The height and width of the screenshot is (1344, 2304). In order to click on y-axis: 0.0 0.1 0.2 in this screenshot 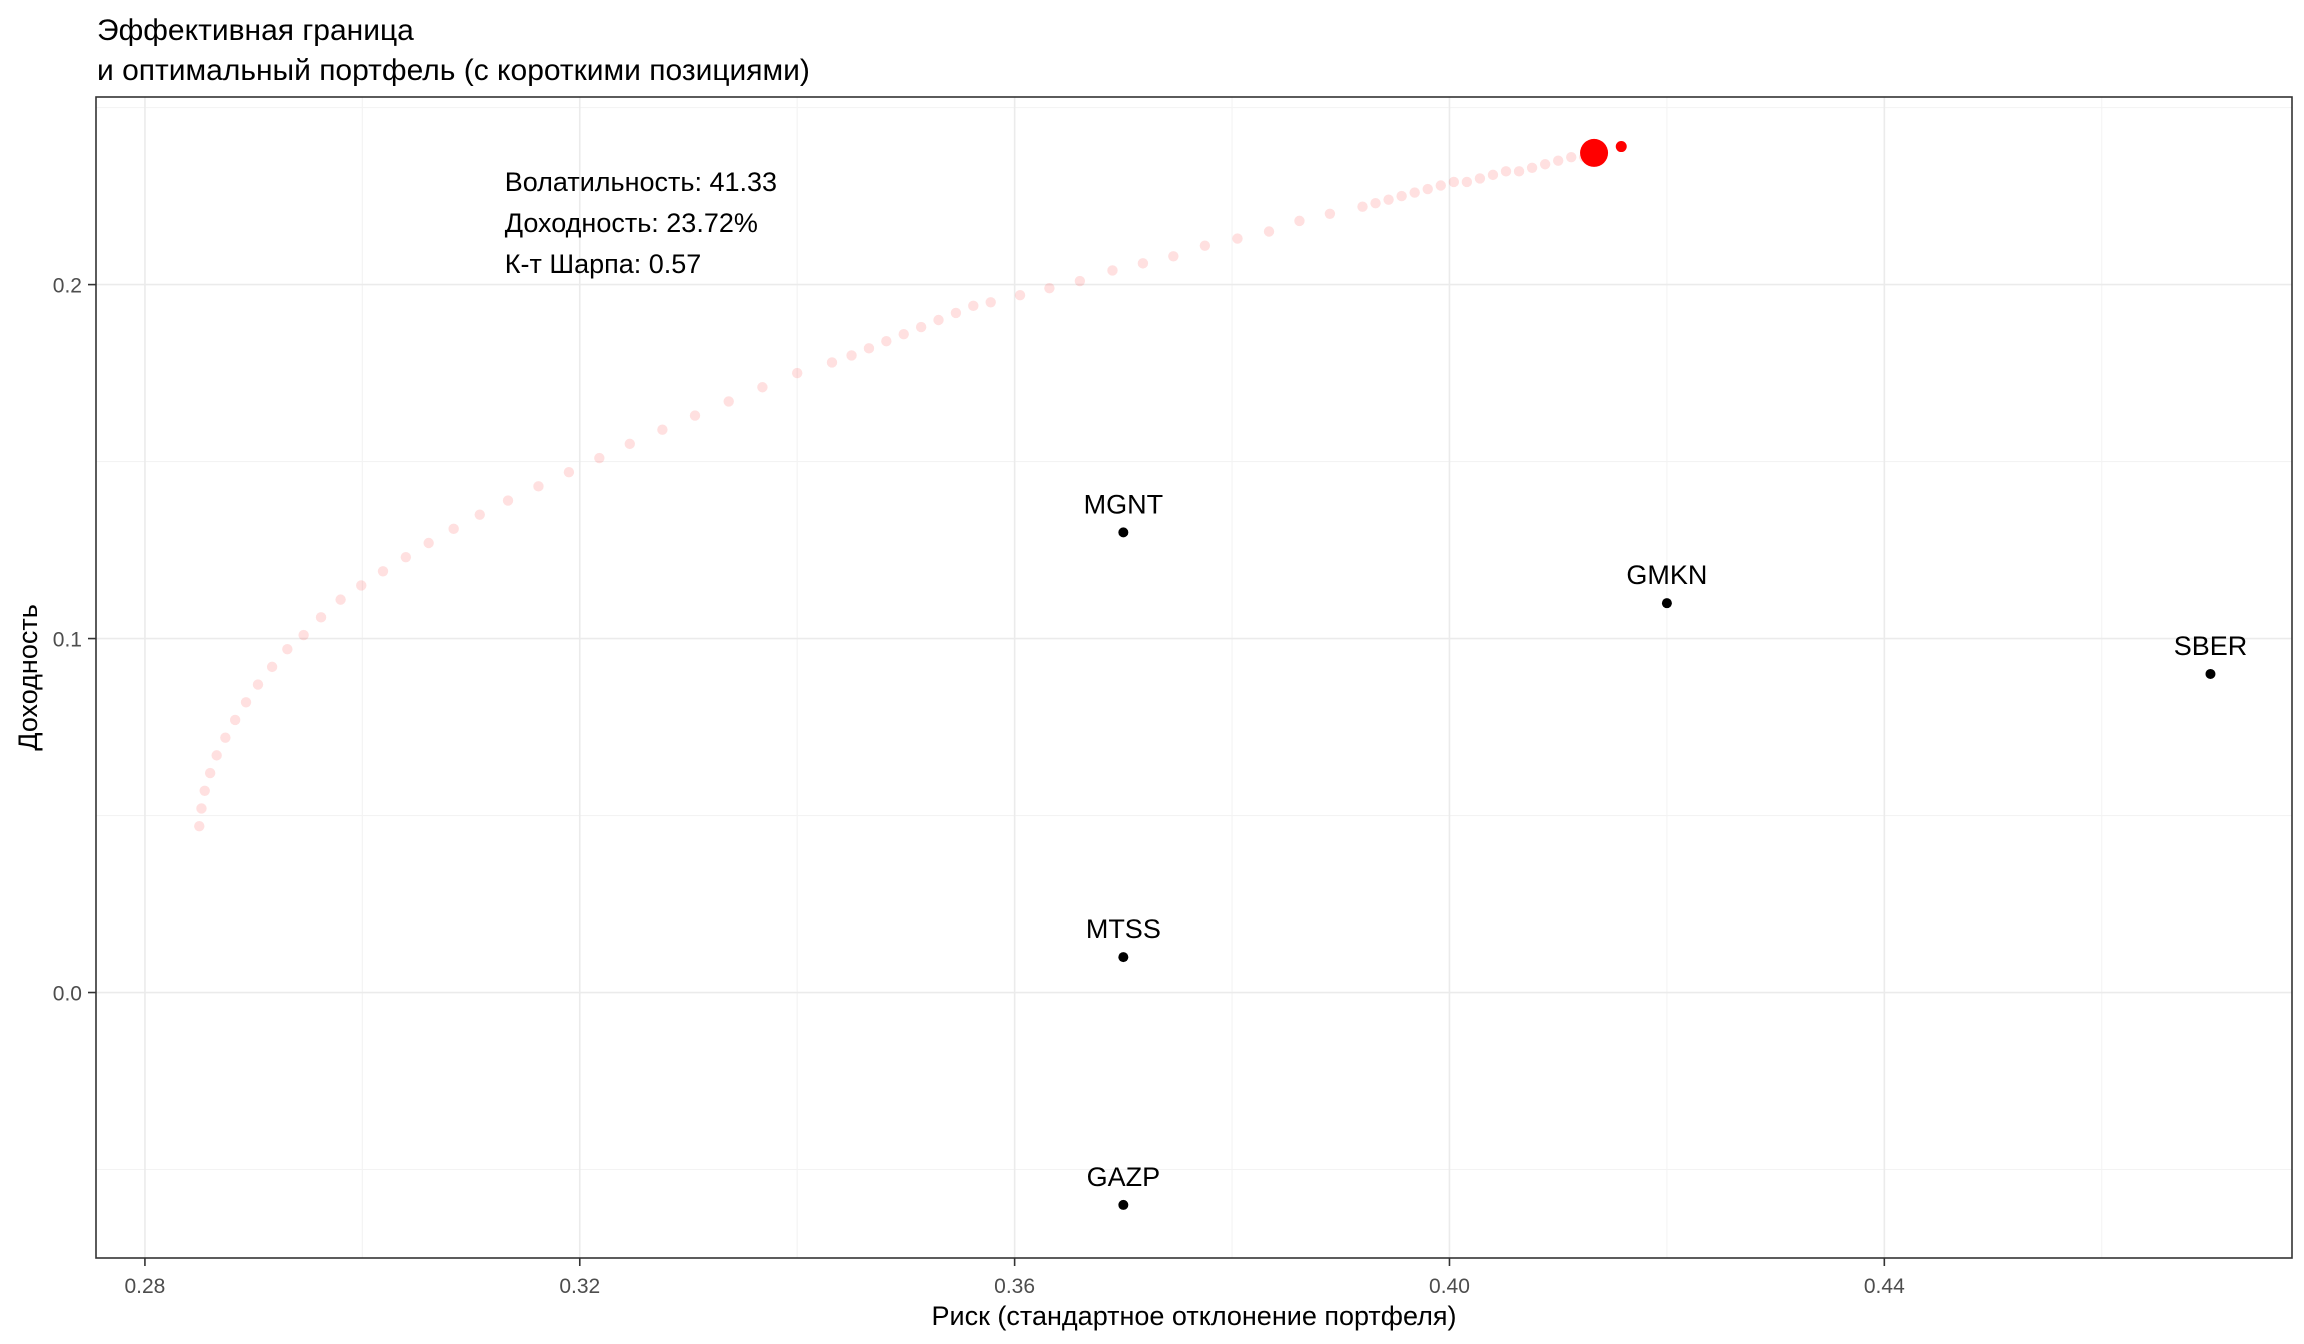, I will do `click(74, 640)`.